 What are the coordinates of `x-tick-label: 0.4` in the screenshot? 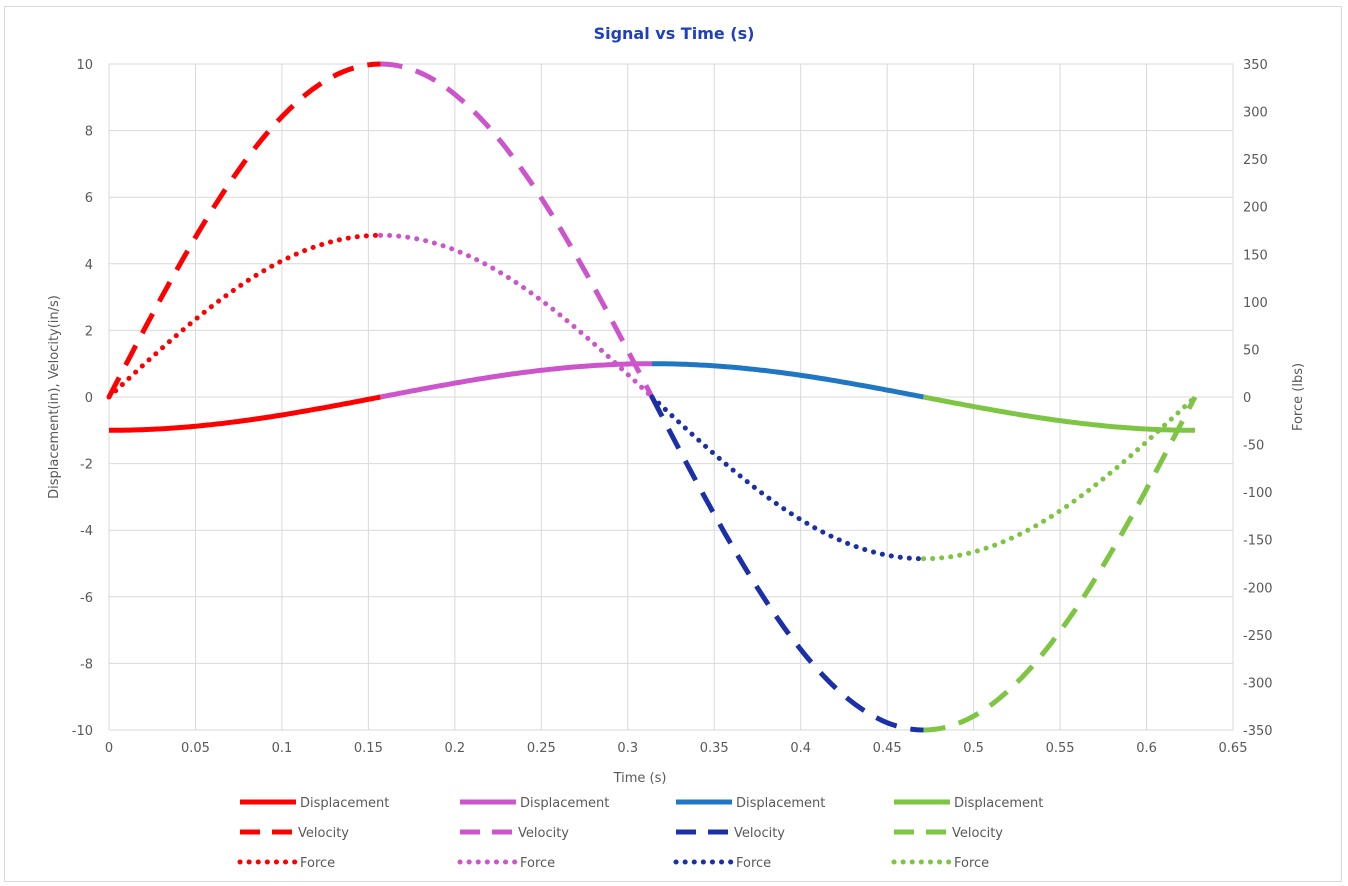 It's located at (800, 748).